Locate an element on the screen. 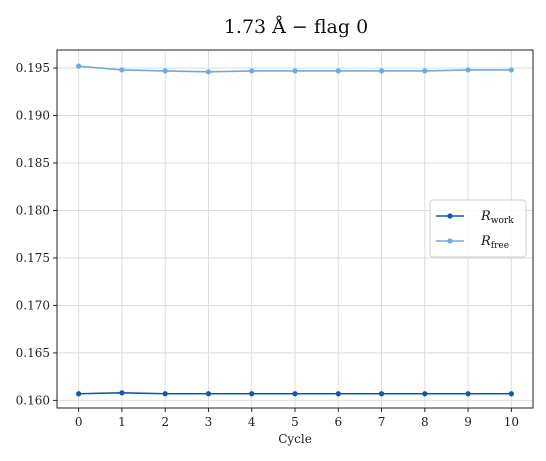 This screenshot has height=461, width=546. legend-subscript: work is located at coordinates (502, 221).